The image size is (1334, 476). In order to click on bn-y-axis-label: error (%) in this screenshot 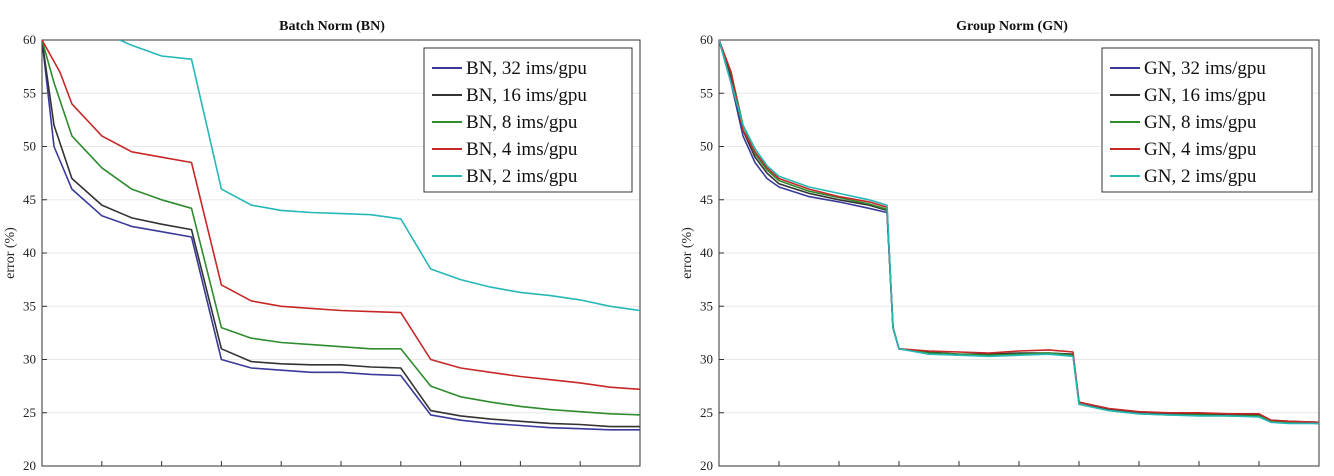, I will do `click(10, 253)`.